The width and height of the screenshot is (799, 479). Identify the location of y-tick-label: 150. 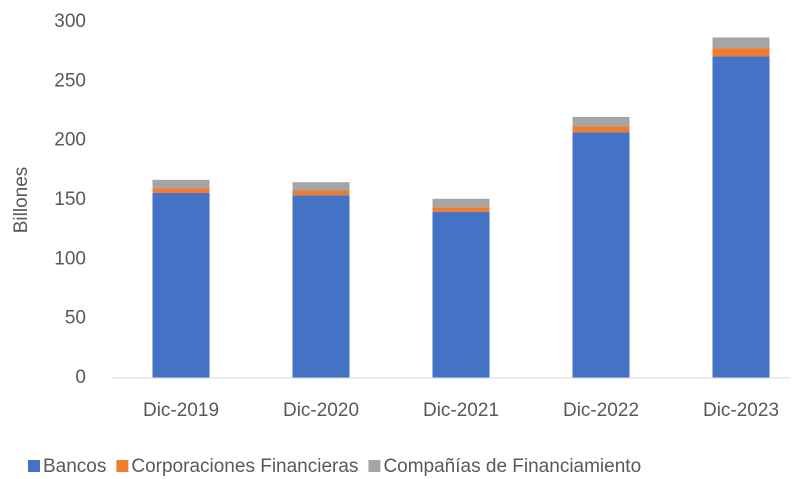
(70, 199).